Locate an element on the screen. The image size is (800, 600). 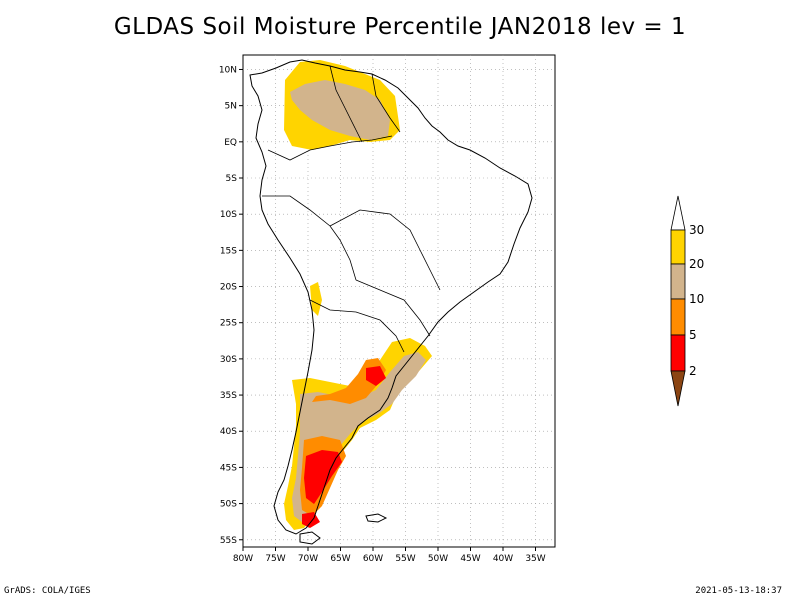
colorbar-label-10: 10 is located at coordinates (696, 299).